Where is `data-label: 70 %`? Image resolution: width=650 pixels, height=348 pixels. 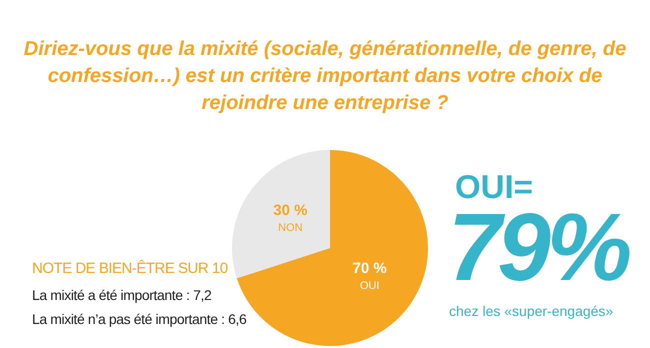
data-label: 70 % is located at coordinates (369, 268).